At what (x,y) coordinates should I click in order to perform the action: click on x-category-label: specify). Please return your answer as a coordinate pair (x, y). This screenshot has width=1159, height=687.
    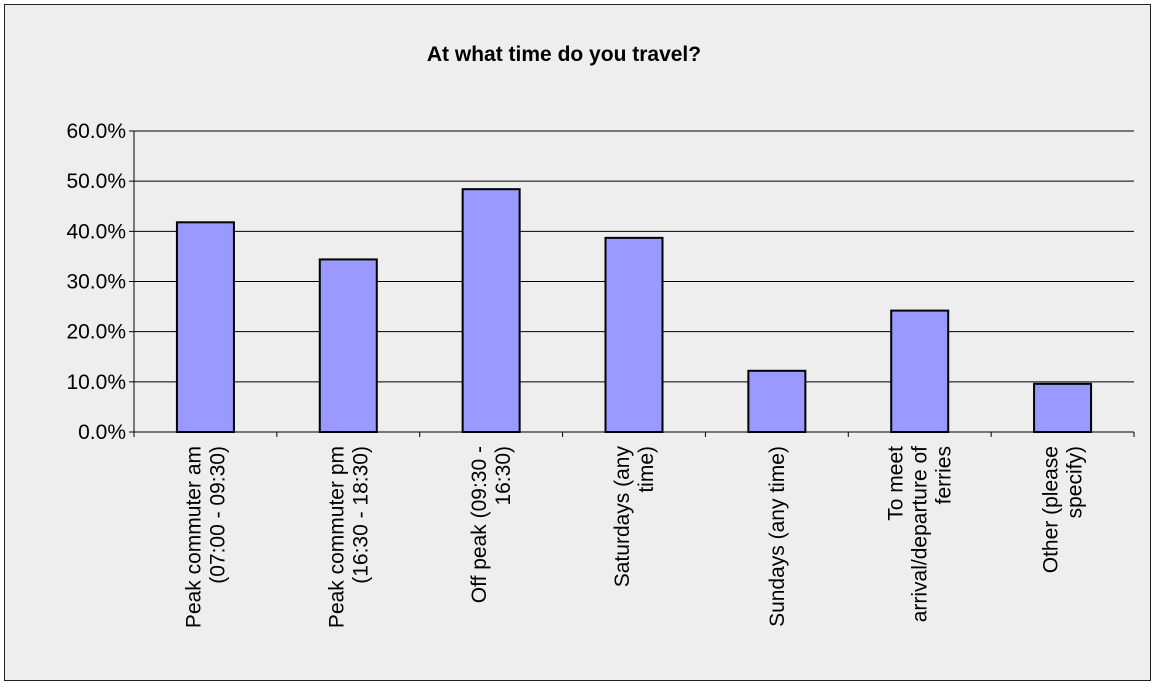
    Looking at the image, I should click on (1075, 482).